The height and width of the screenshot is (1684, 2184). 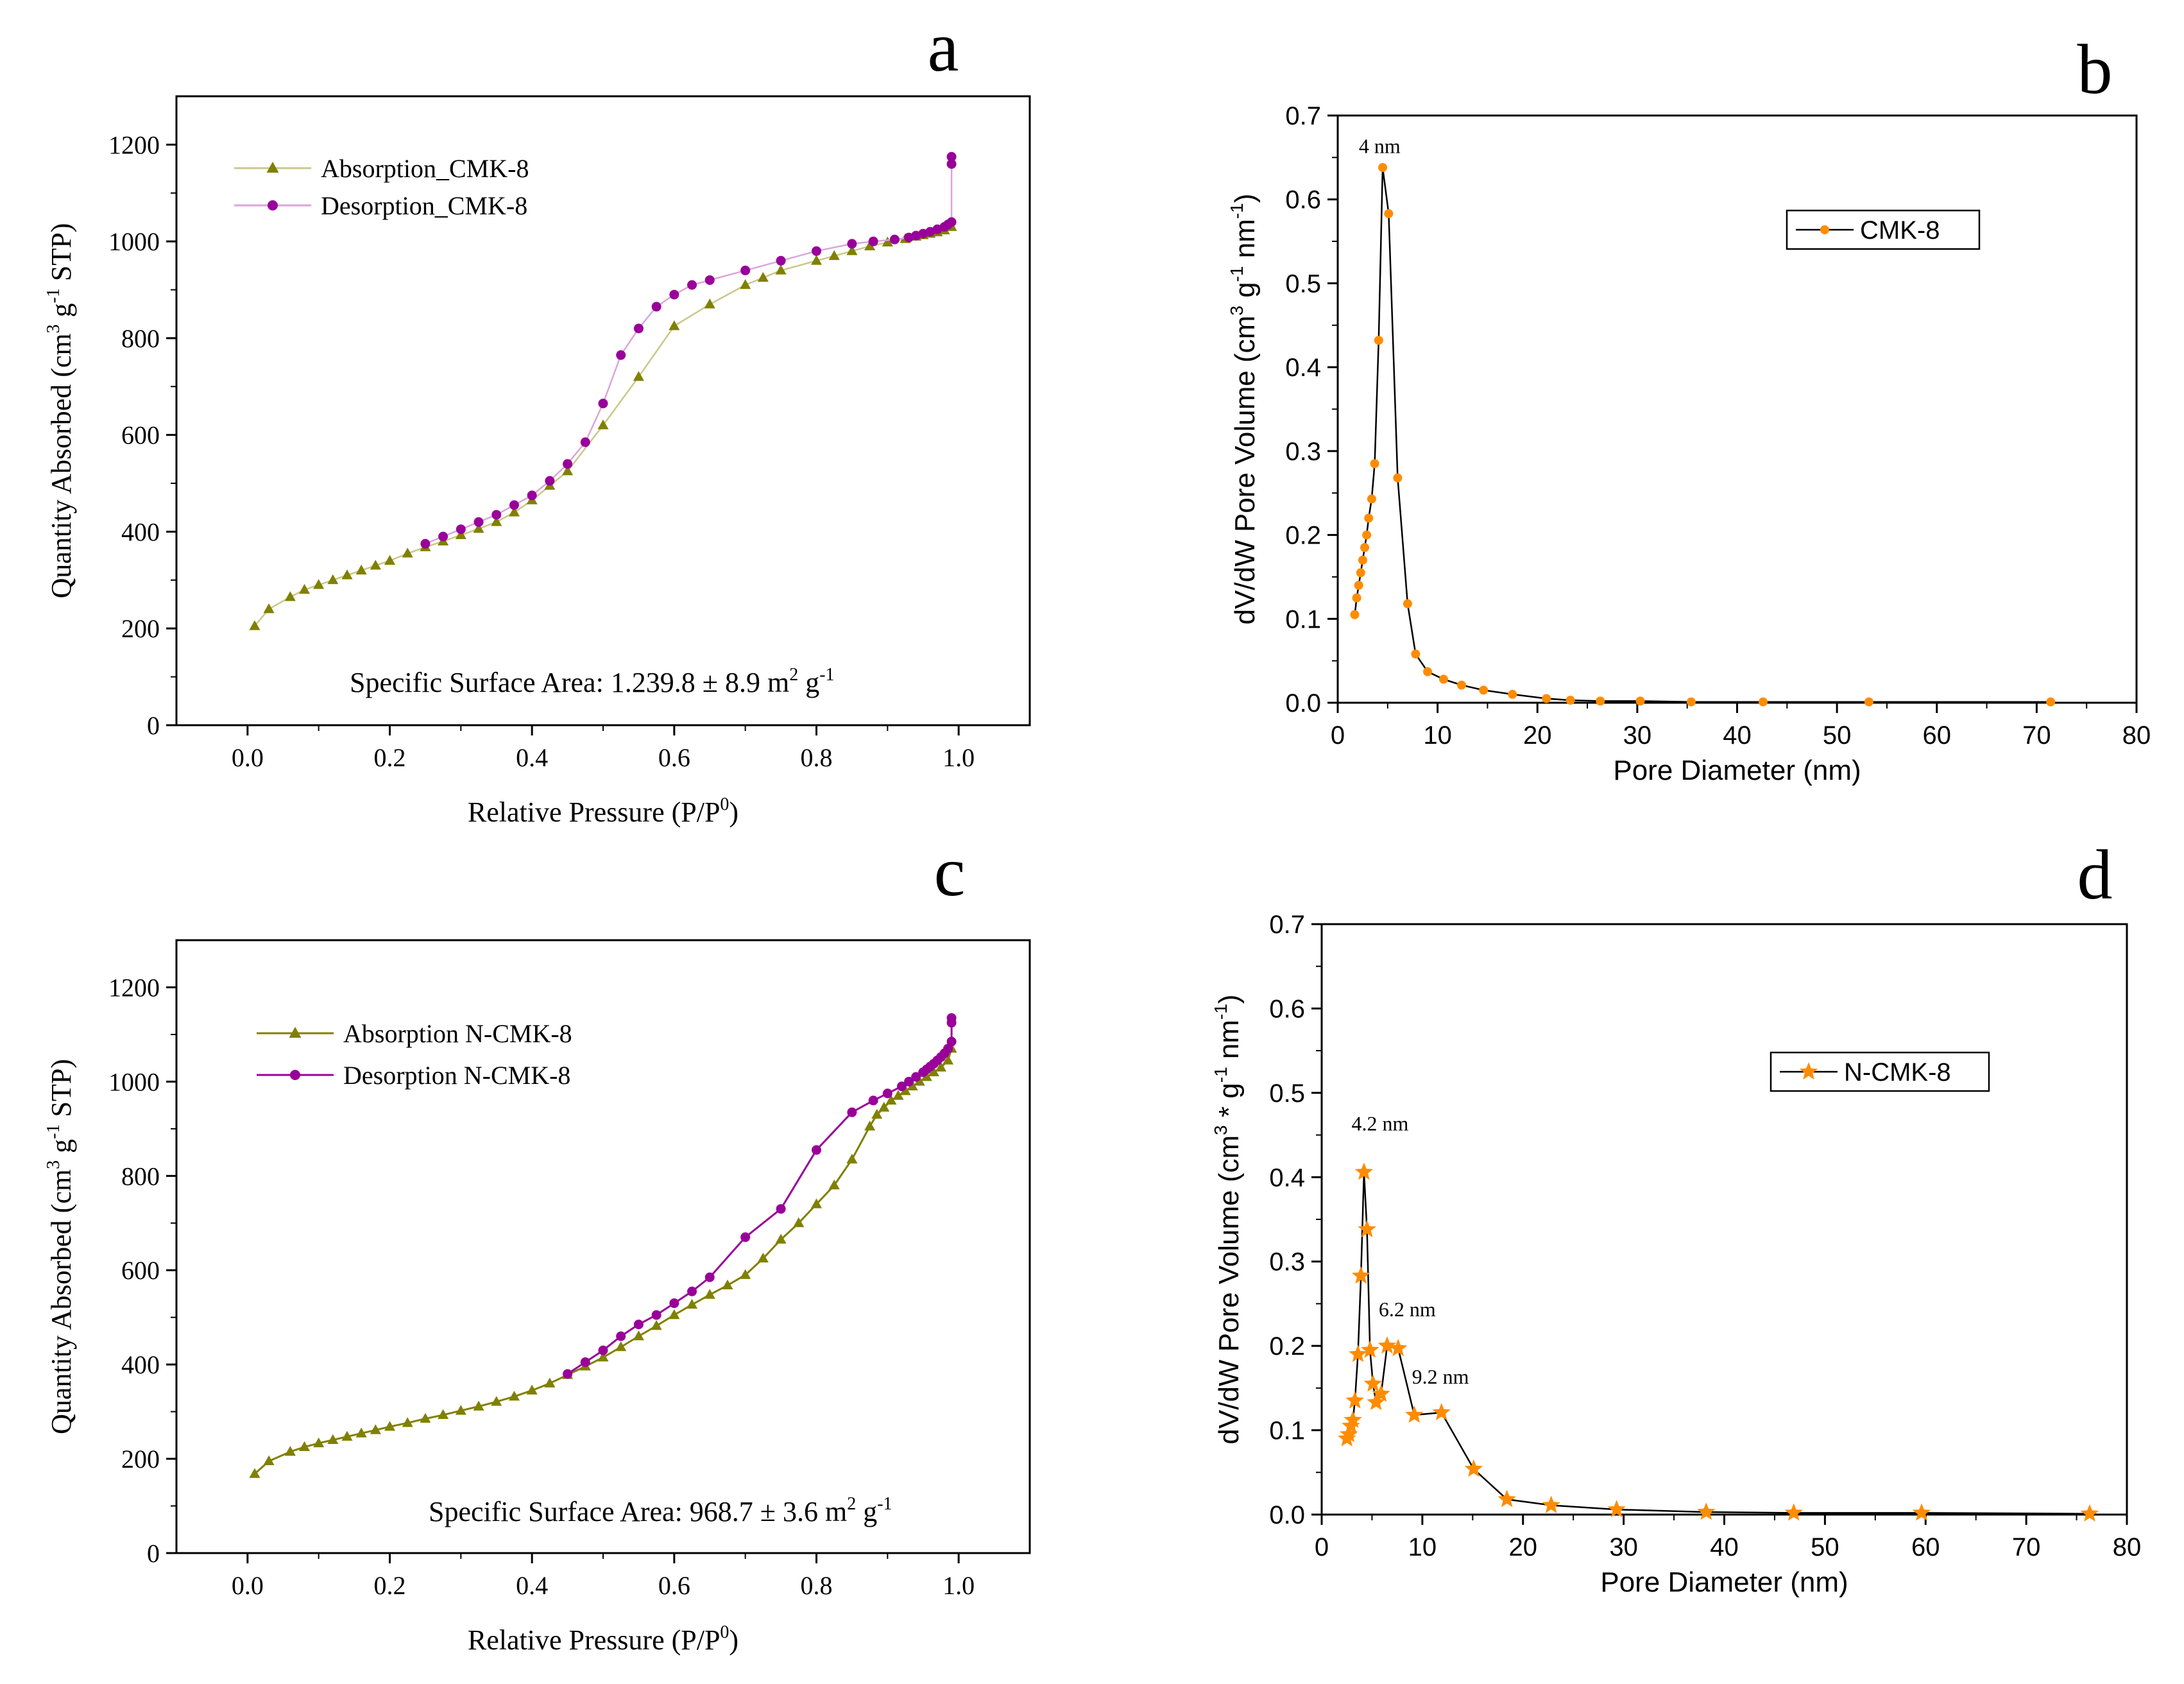 I want to click on y-tick-label: 0.4, so click(x=1287, y=1178).